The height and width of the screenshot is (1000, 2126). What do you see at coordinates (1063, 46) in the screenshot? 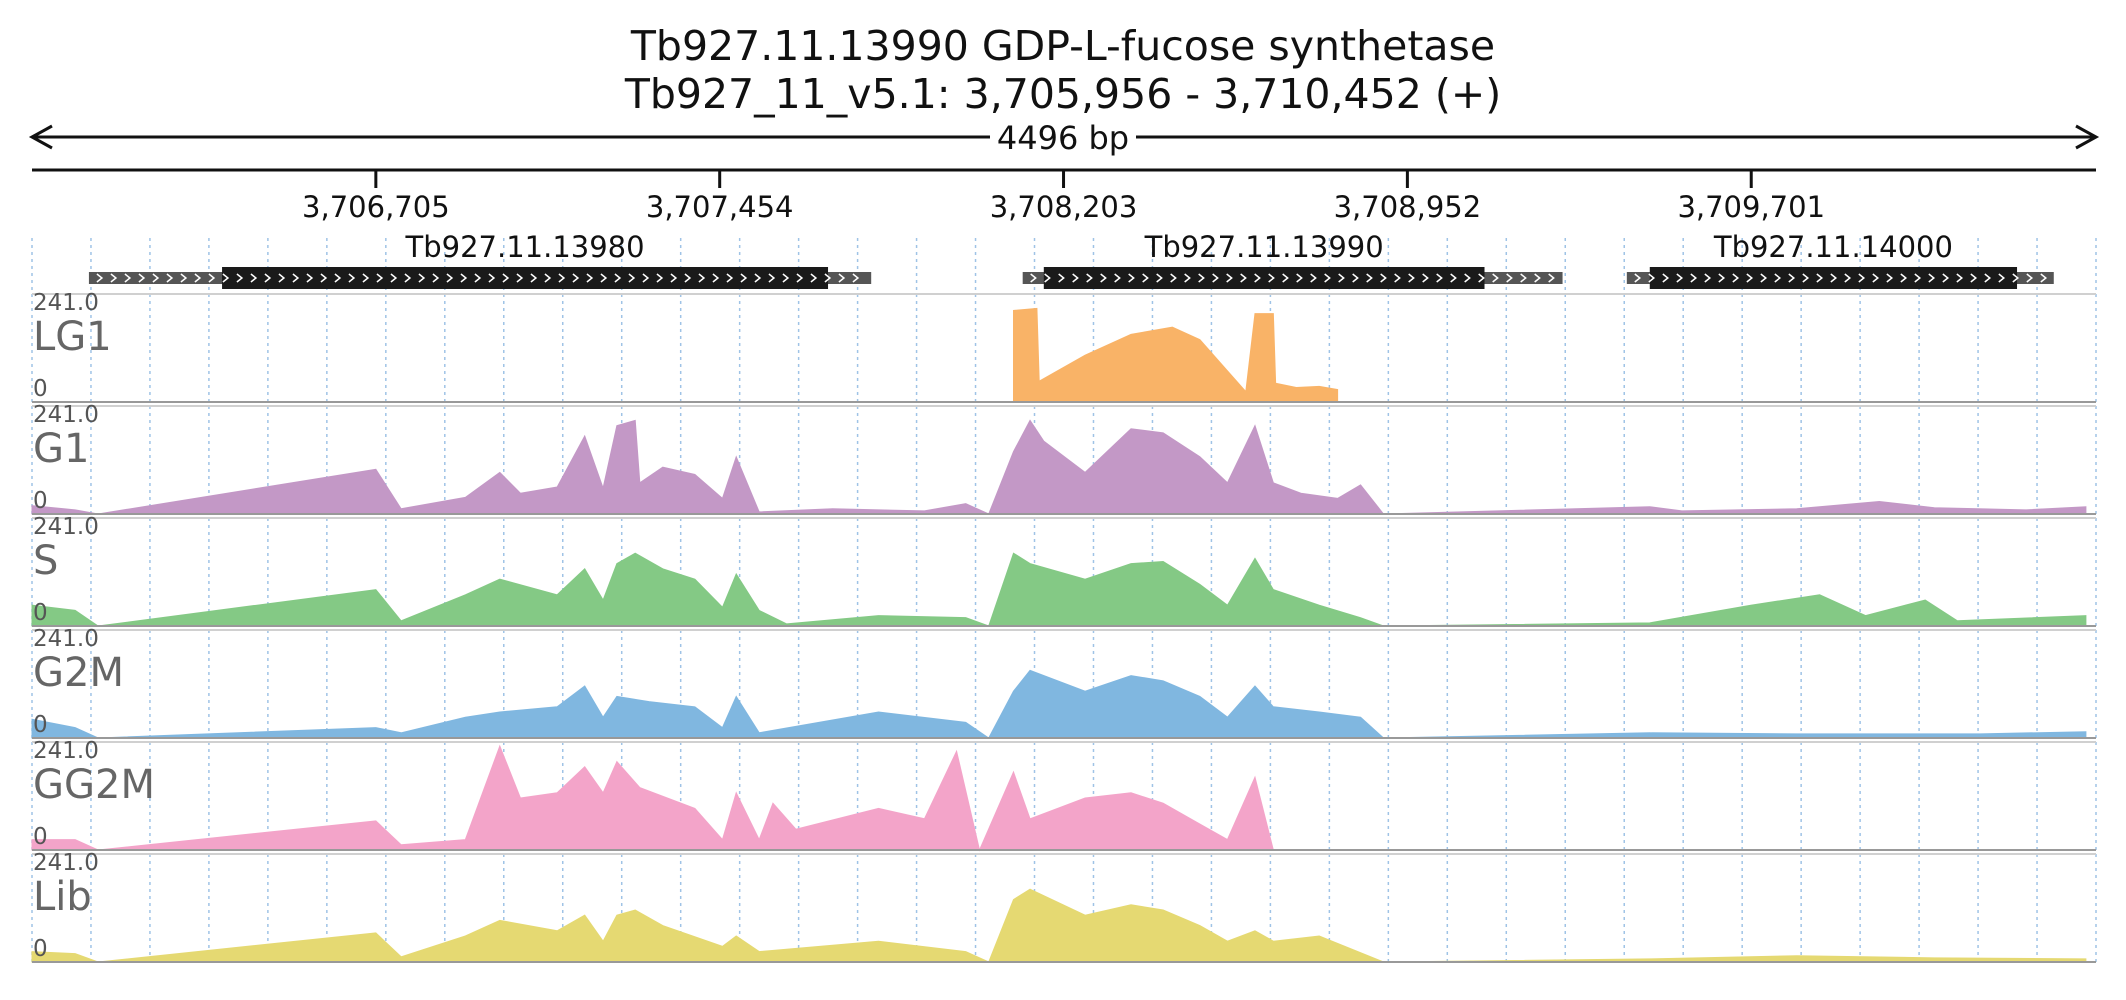
I see `gene-title: Tb927.11.13990 GDP-L-fucose synthetase` at bounding box center [1063, 46].